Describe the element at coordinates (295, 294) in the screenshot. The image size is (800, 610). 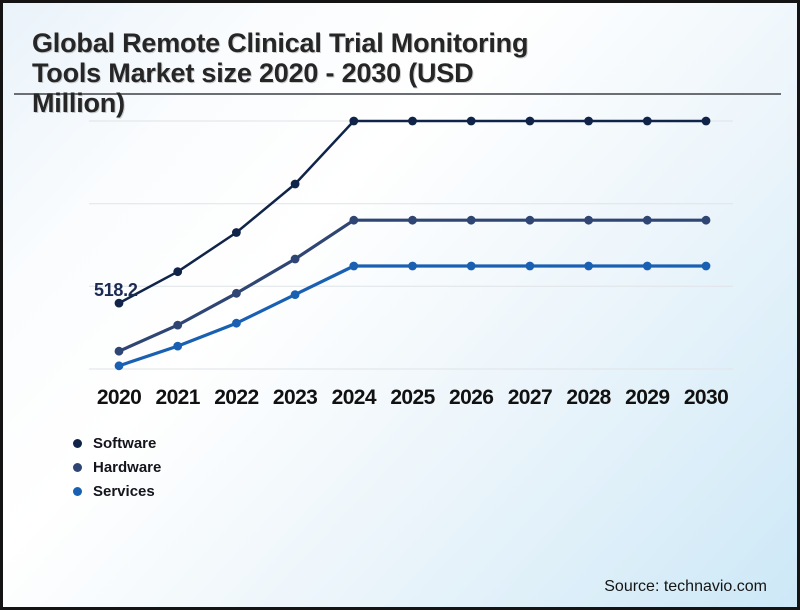
I see `services-data-point-2023` at that location.